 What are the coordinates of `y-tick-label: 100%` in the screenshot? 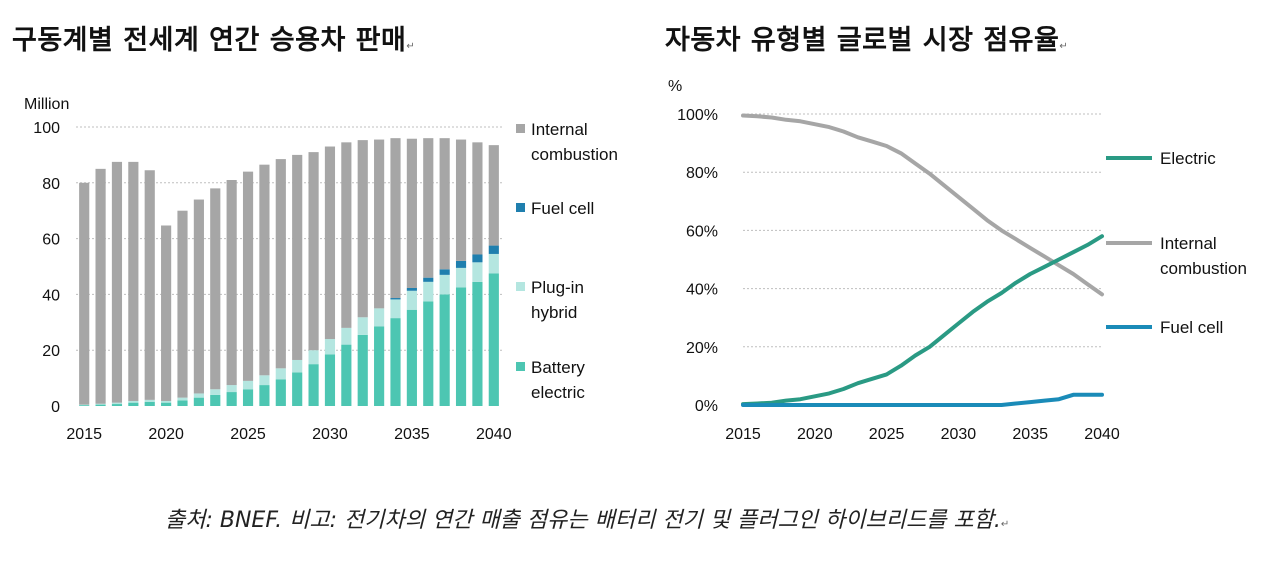 It's located at (697, 115).